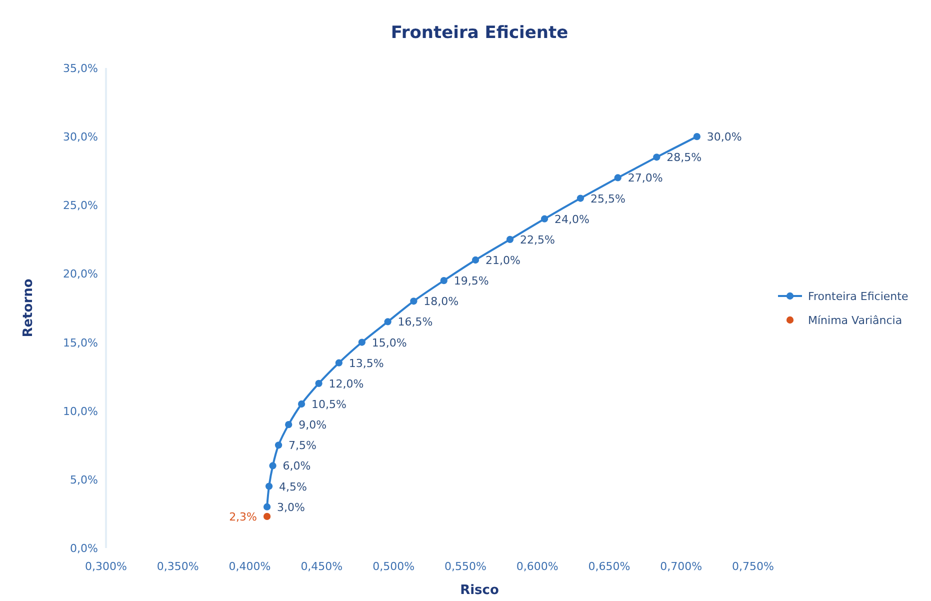  I want to click on data-label: 4,5%, so click(293, 487).